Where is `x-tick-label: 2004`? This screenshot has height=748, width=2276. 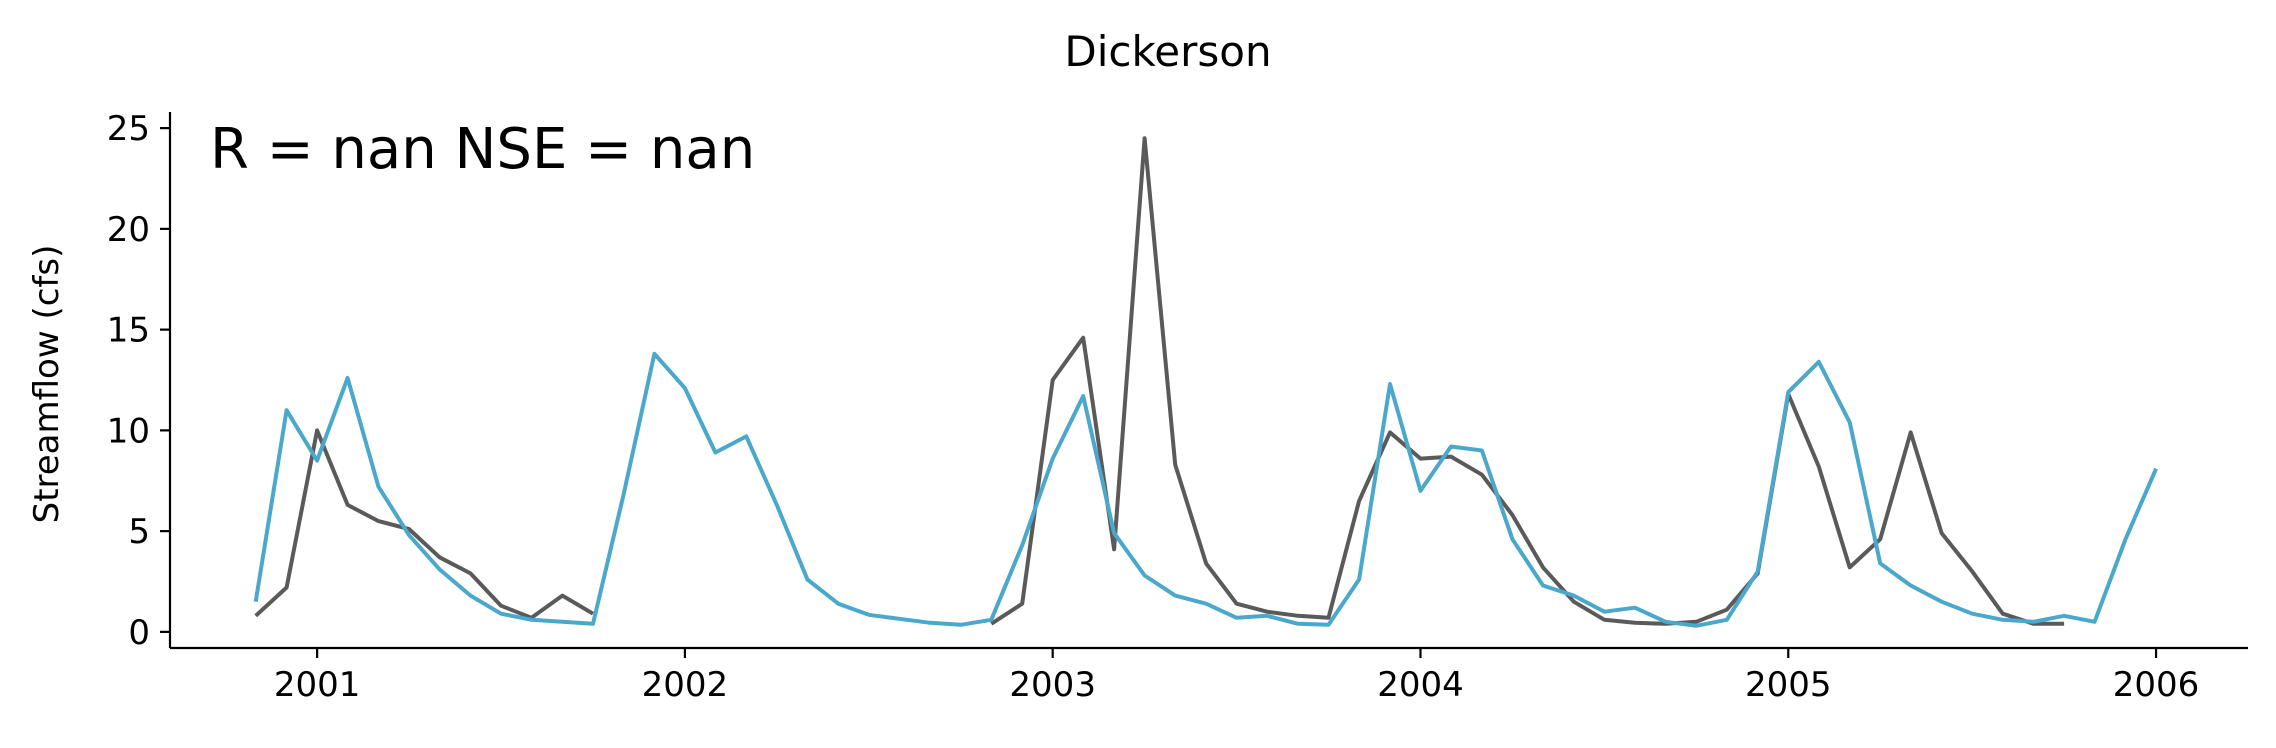 x-tick-label: 2004 is located at coordinates (1420, 685).